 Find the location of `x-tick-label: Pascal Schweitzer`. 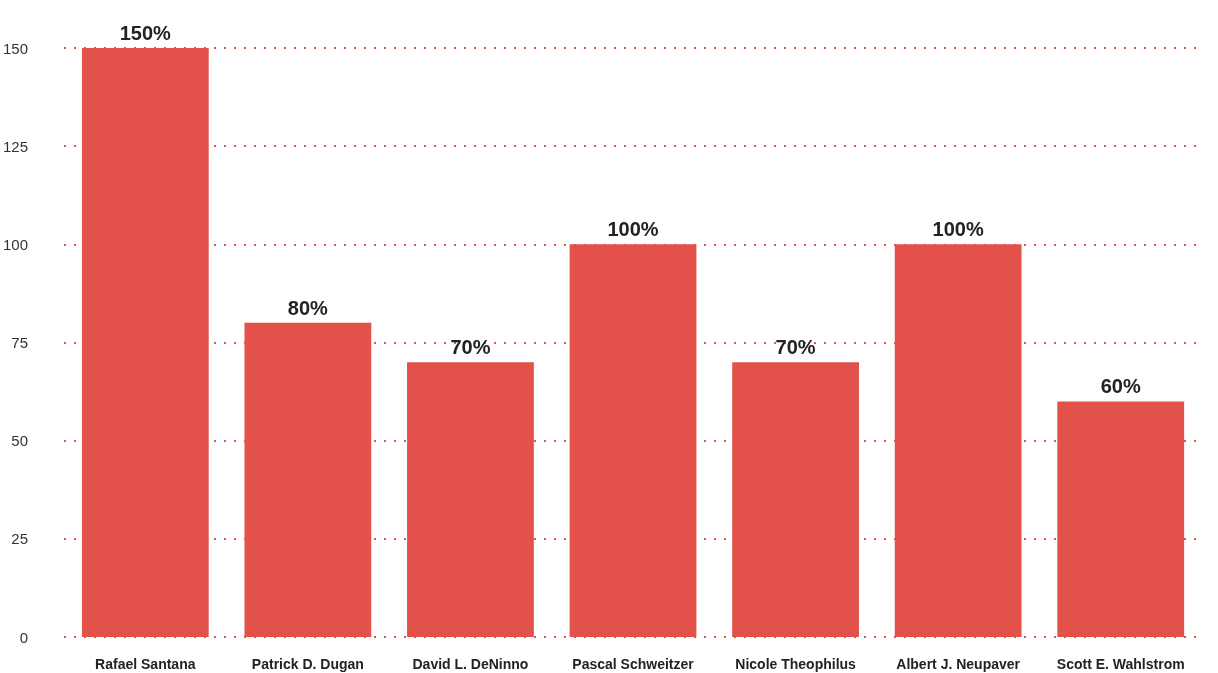

x-tick-label: Pascal Schweitzer is located at coordinates (633, 664).